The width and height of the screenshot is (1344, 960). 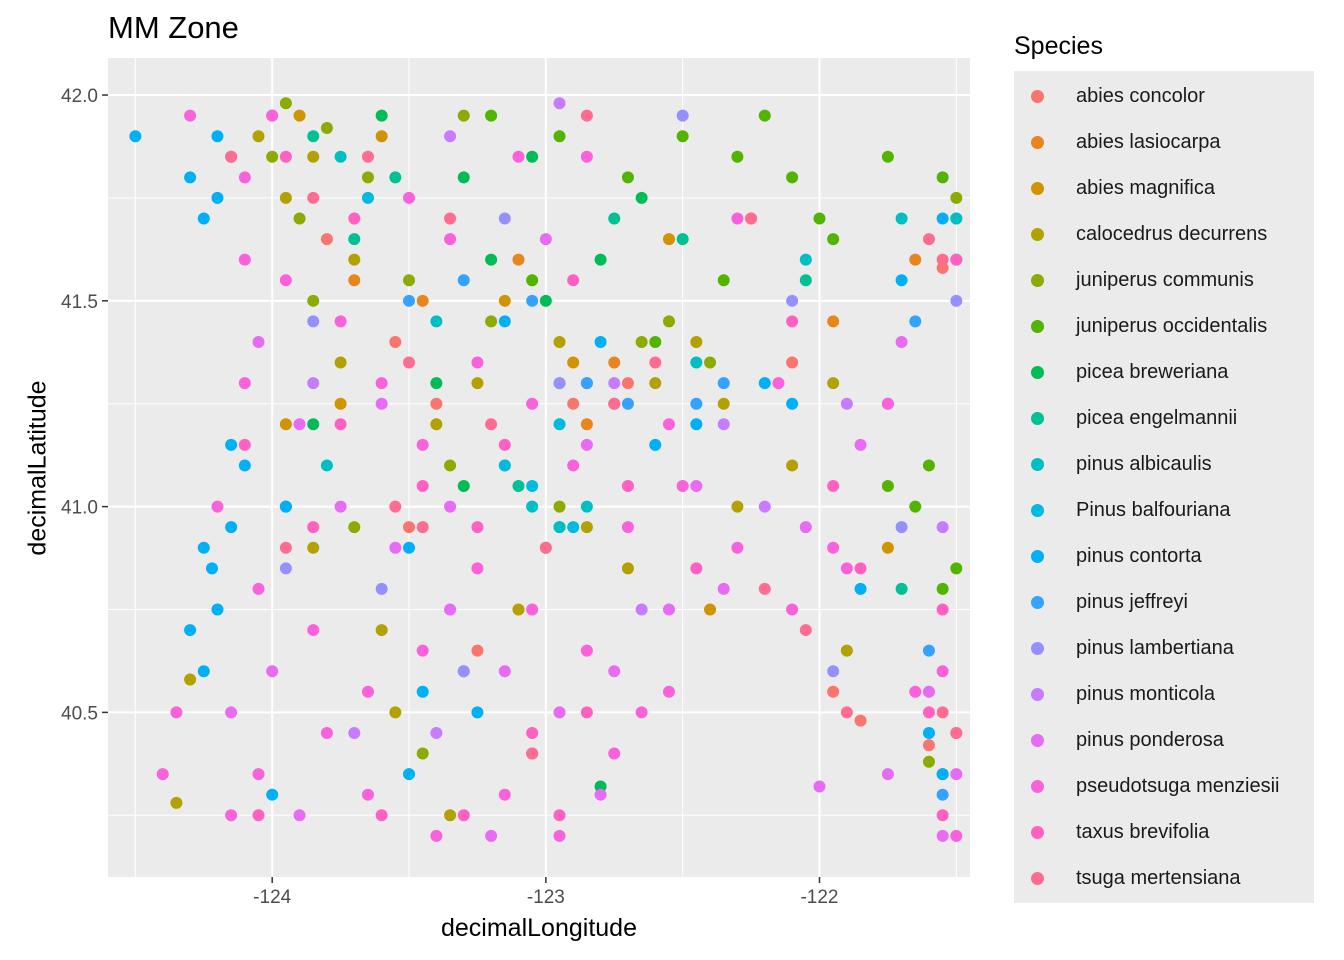 What do you see at coordinates (1158, 877) in the screenshot?
I see `legend-label: tsuga mertensiana` at bounding box center [1158, 877].